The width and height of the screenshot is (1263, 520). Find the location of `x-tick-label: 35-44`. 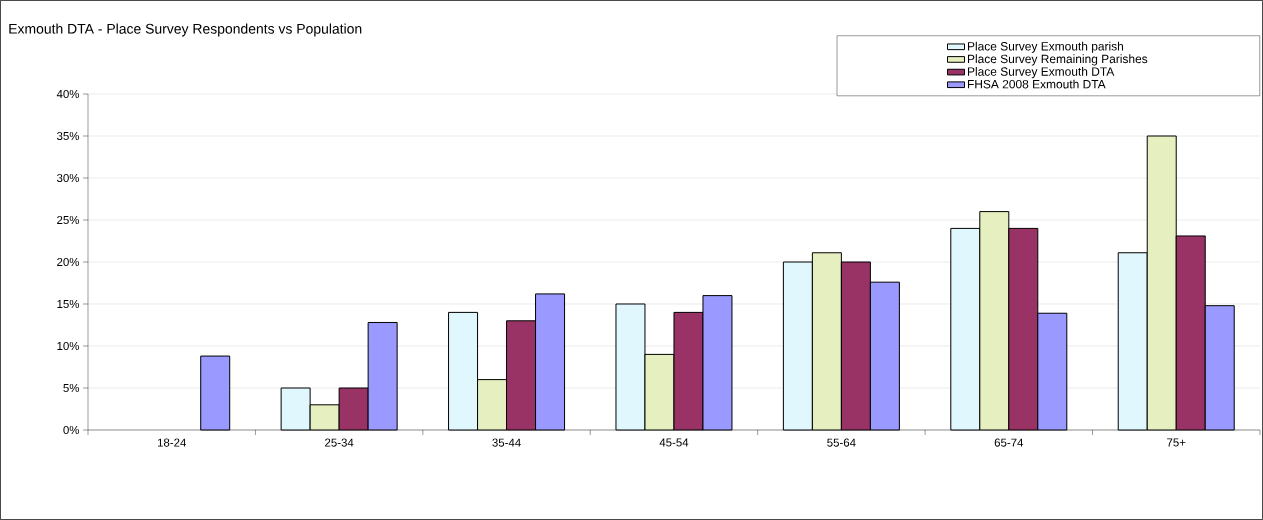

x-tick-label: 35-44 is located at coordinates (506, 442).